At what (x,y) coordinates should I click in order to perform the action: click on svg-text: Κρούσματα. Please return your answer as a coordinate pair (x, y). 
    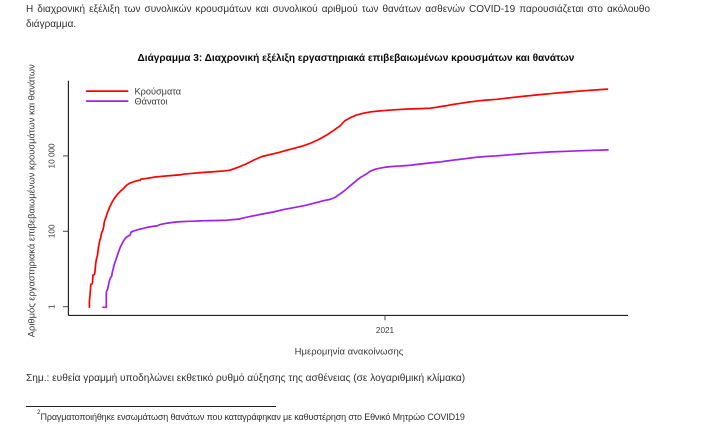
    Looking at the image, I should click on (158, 92).